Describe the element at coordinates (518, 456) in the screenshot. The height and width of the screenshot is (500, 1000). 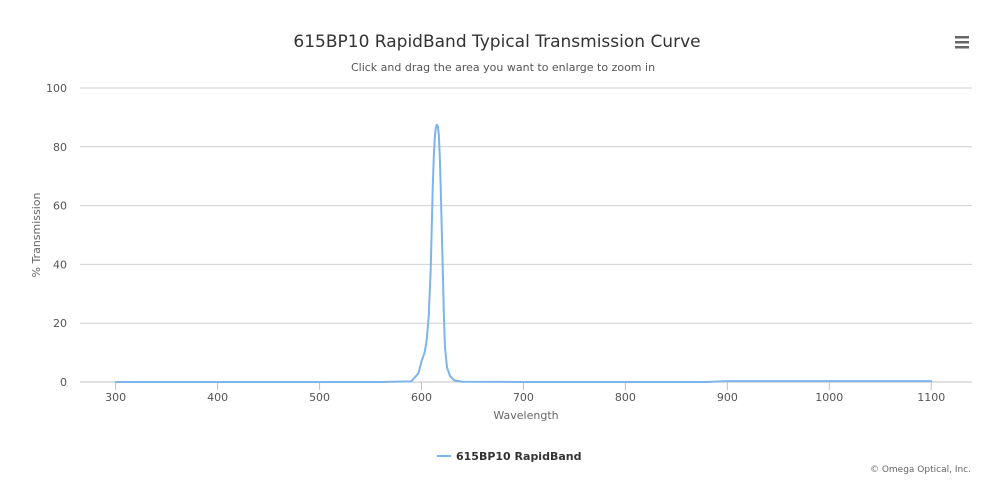
I see `legend-item-615bp10-rapidband: 615BP10 RapidBand` at that location.